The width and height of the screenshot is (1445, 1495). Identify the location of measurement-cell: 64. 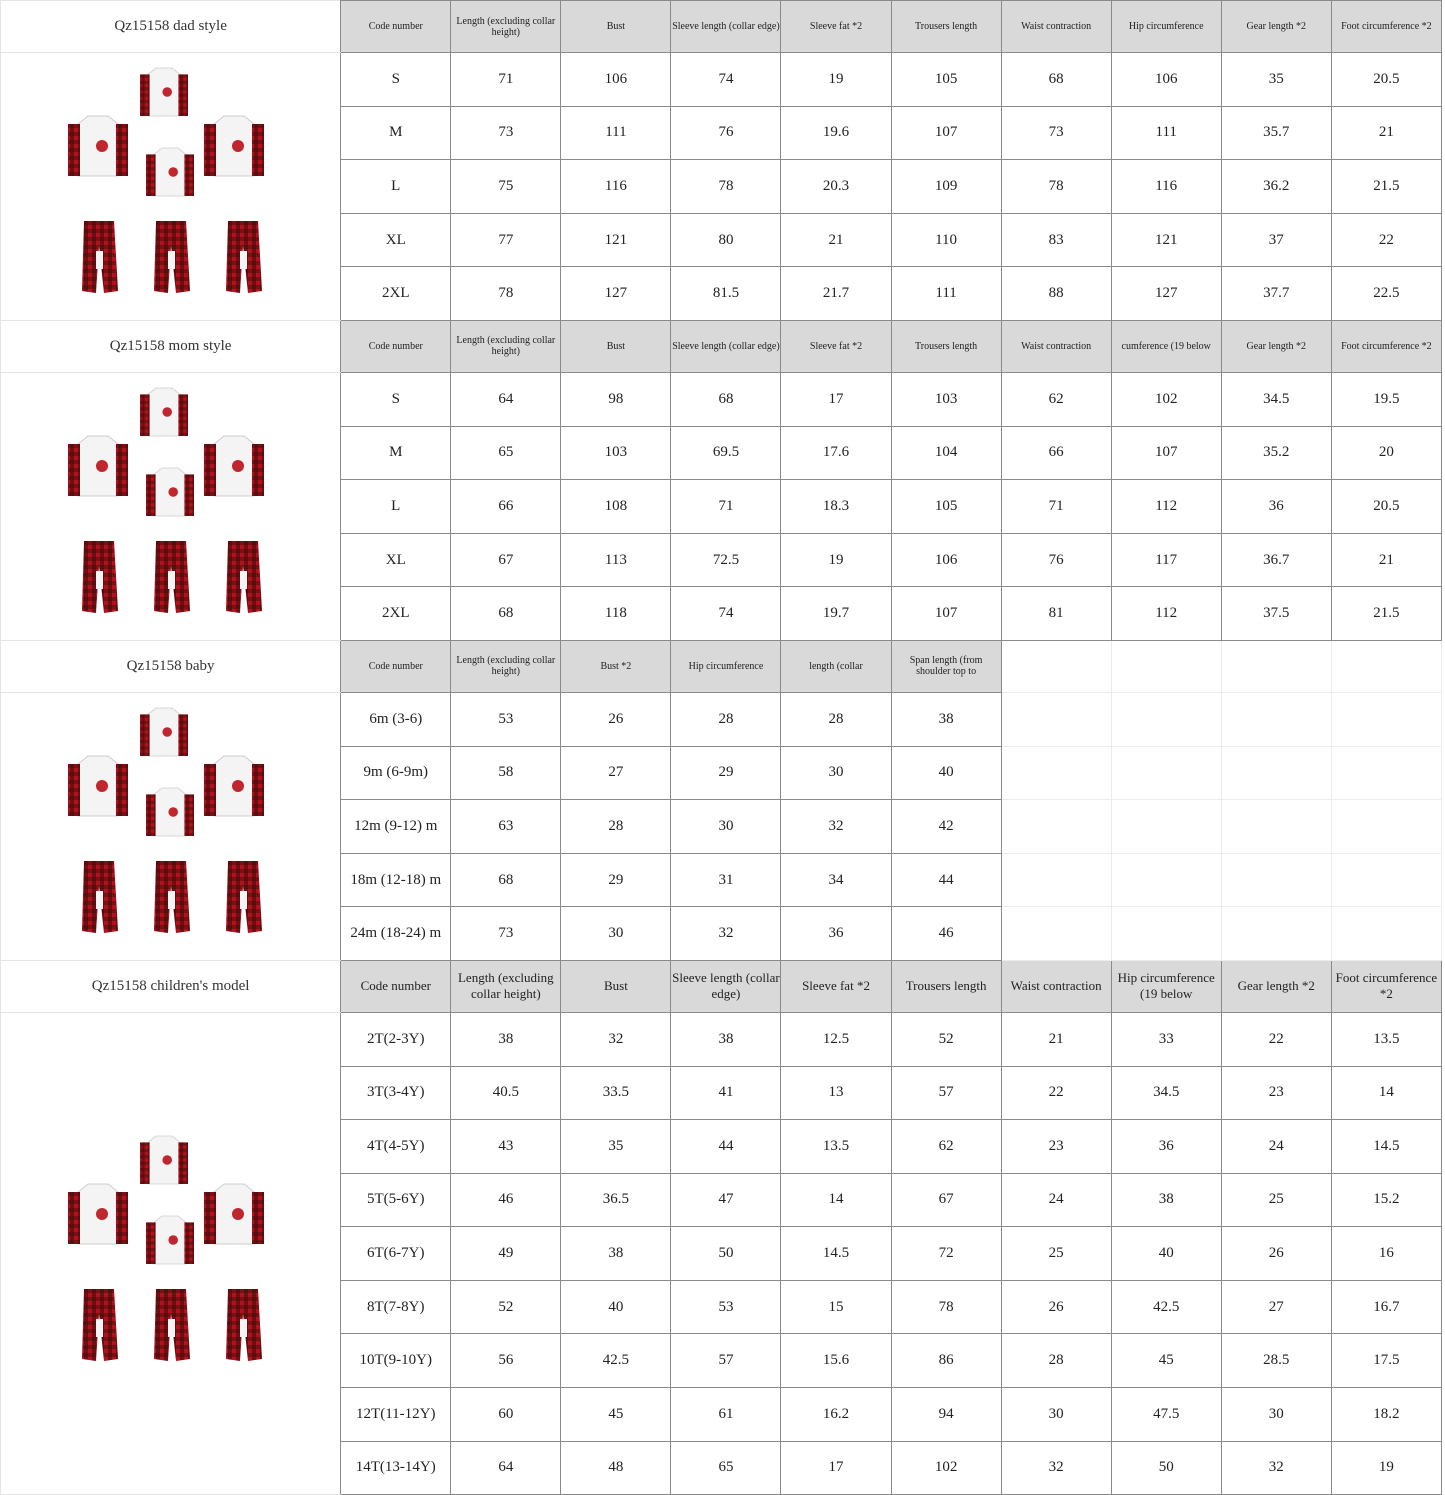
(506, 1467).